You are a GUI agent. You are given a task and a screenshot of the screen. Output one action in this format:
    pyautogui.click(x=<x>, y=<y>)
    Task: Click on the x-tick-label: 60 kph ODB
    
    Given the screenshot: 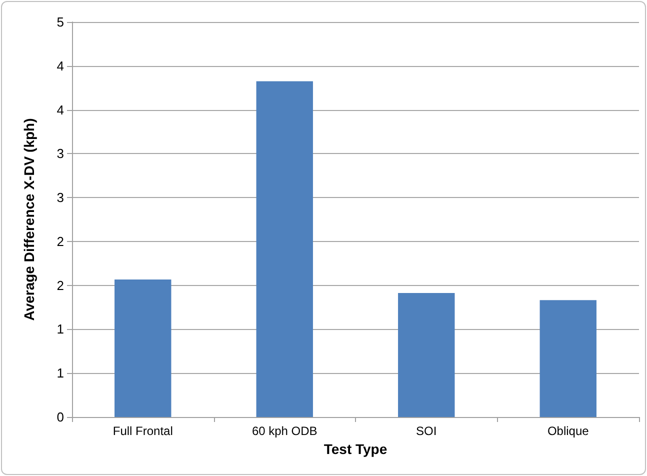 What is the action you would take?
    pyautogui.click(x=285, y=431)
    